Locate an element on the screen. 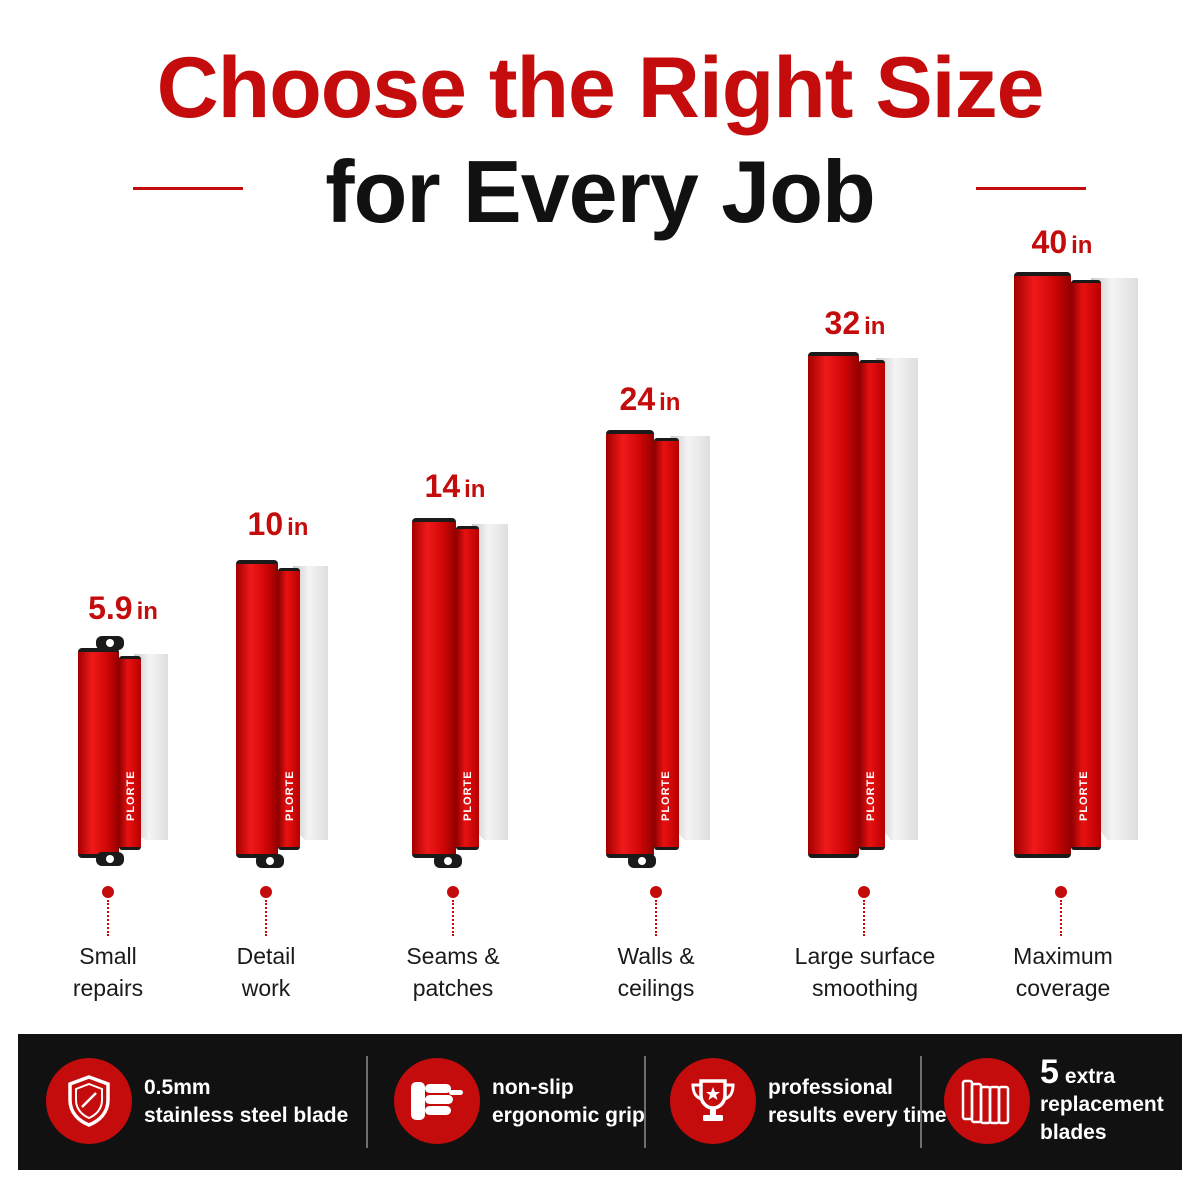 This screenshot has height=1200, width=1200. feature-blade-line-2: stainless steel blade is located at coordinates (246, 1115).